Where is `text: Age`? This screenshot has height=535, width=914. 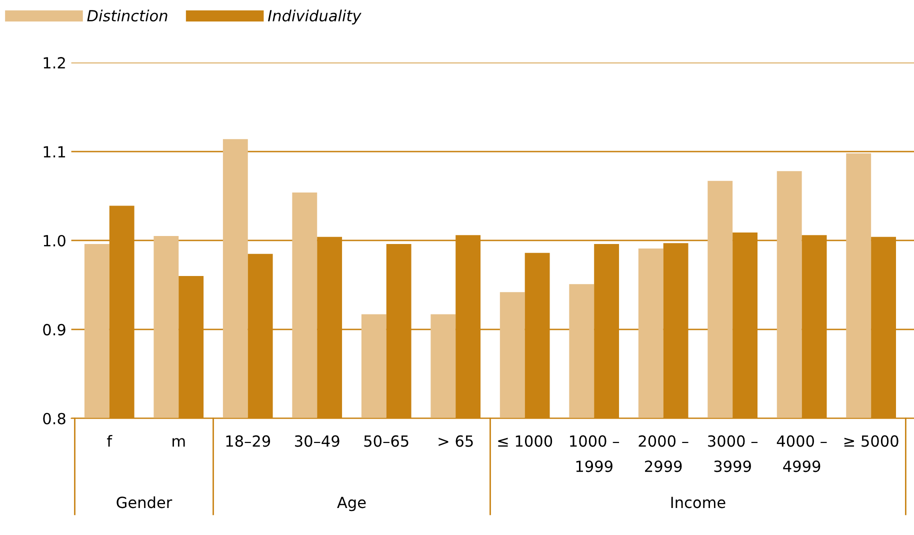 text: Age is located at coordinates (351, 504).